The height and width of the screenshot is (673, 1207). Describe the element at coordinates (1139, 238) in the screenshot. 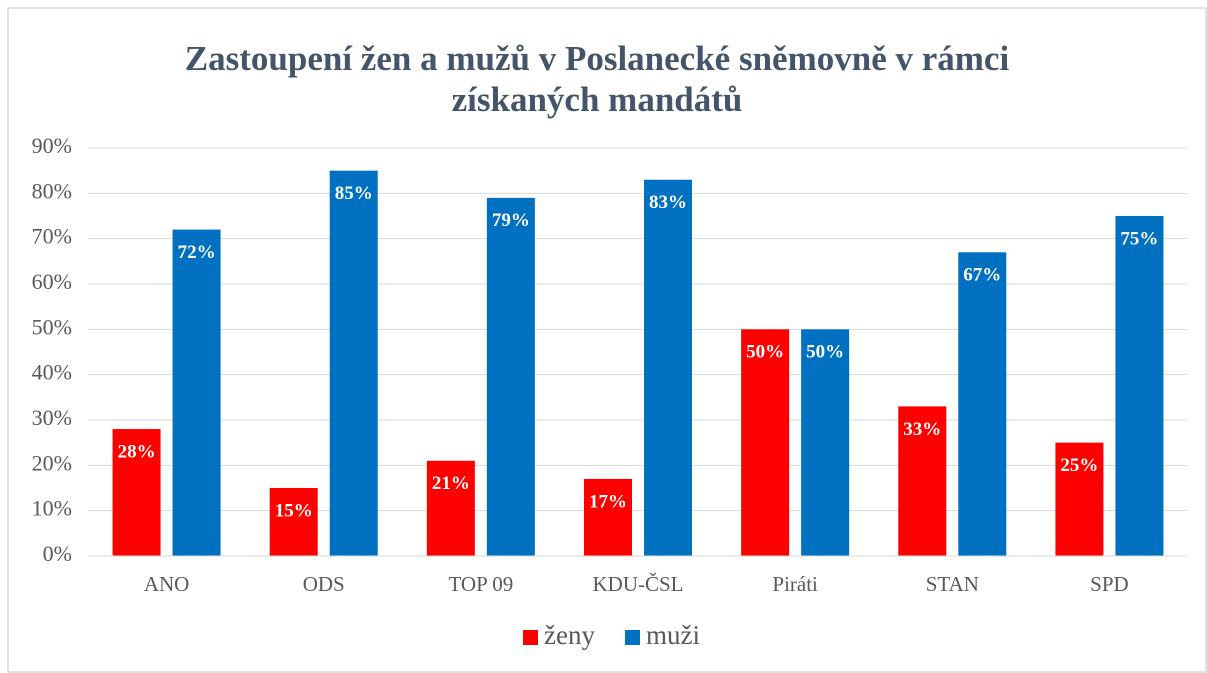

I see `data-label: 75%` at that location.